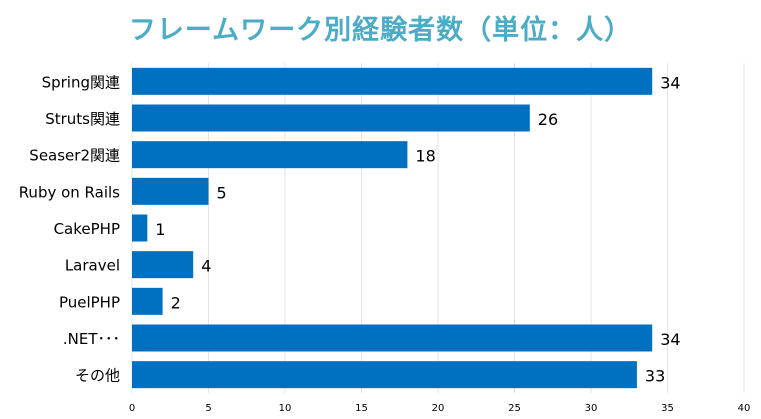  What do you see at coordinates (81, 82) in the screenshot?
I see `category-label-0: Spring関連` at bounding box center [81, 82].